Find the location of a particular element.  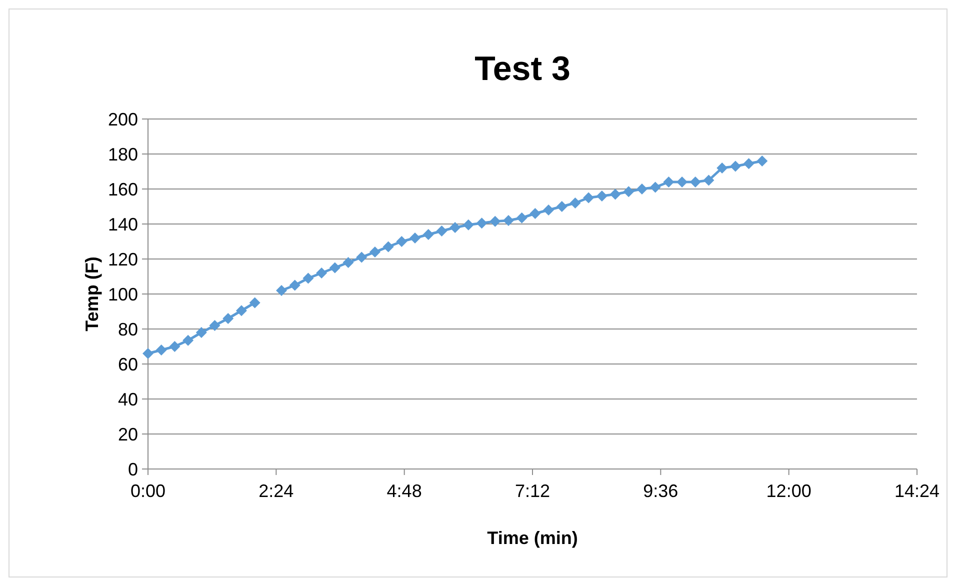

y-tick-label: 20 is located at coordinates (128, 434).